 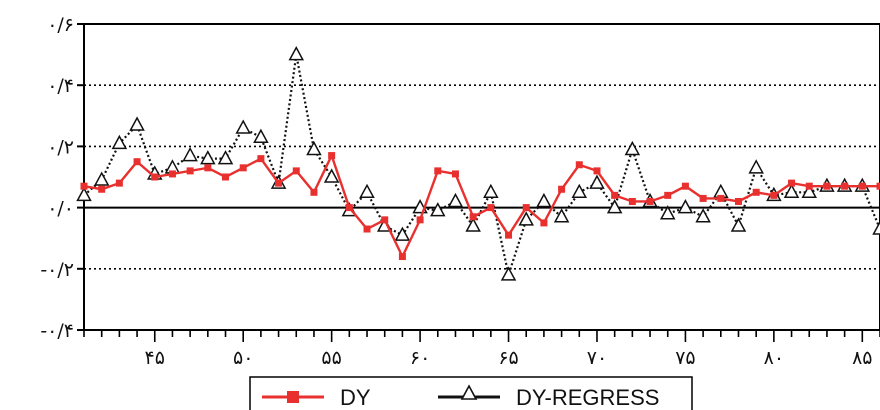 What do you see at coordinates (597, 358) in the screenshot?
I see `x-tick-label: ۷۰` at bounding box center [597, 358].